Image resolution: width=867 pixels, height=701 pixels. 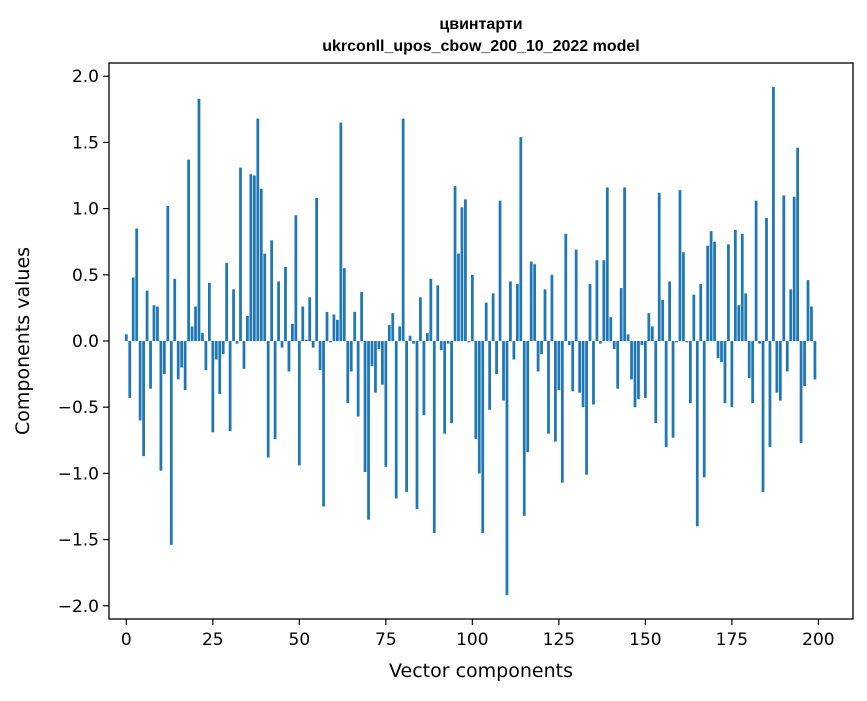 What do you see at coordinates (480, 24) in the screenshot?
I see `chart-title: цвинтарти` at bounding box center [480, 24].